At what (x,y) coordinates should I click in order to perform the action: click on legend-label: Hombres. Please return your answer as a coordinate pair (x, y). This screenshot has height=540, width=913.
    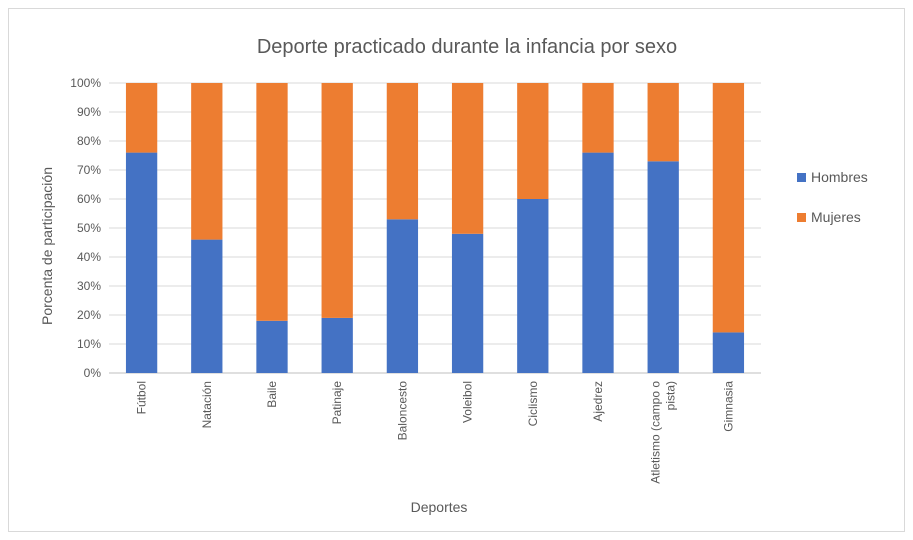
    Looking at the image, I should click on (839, 177).